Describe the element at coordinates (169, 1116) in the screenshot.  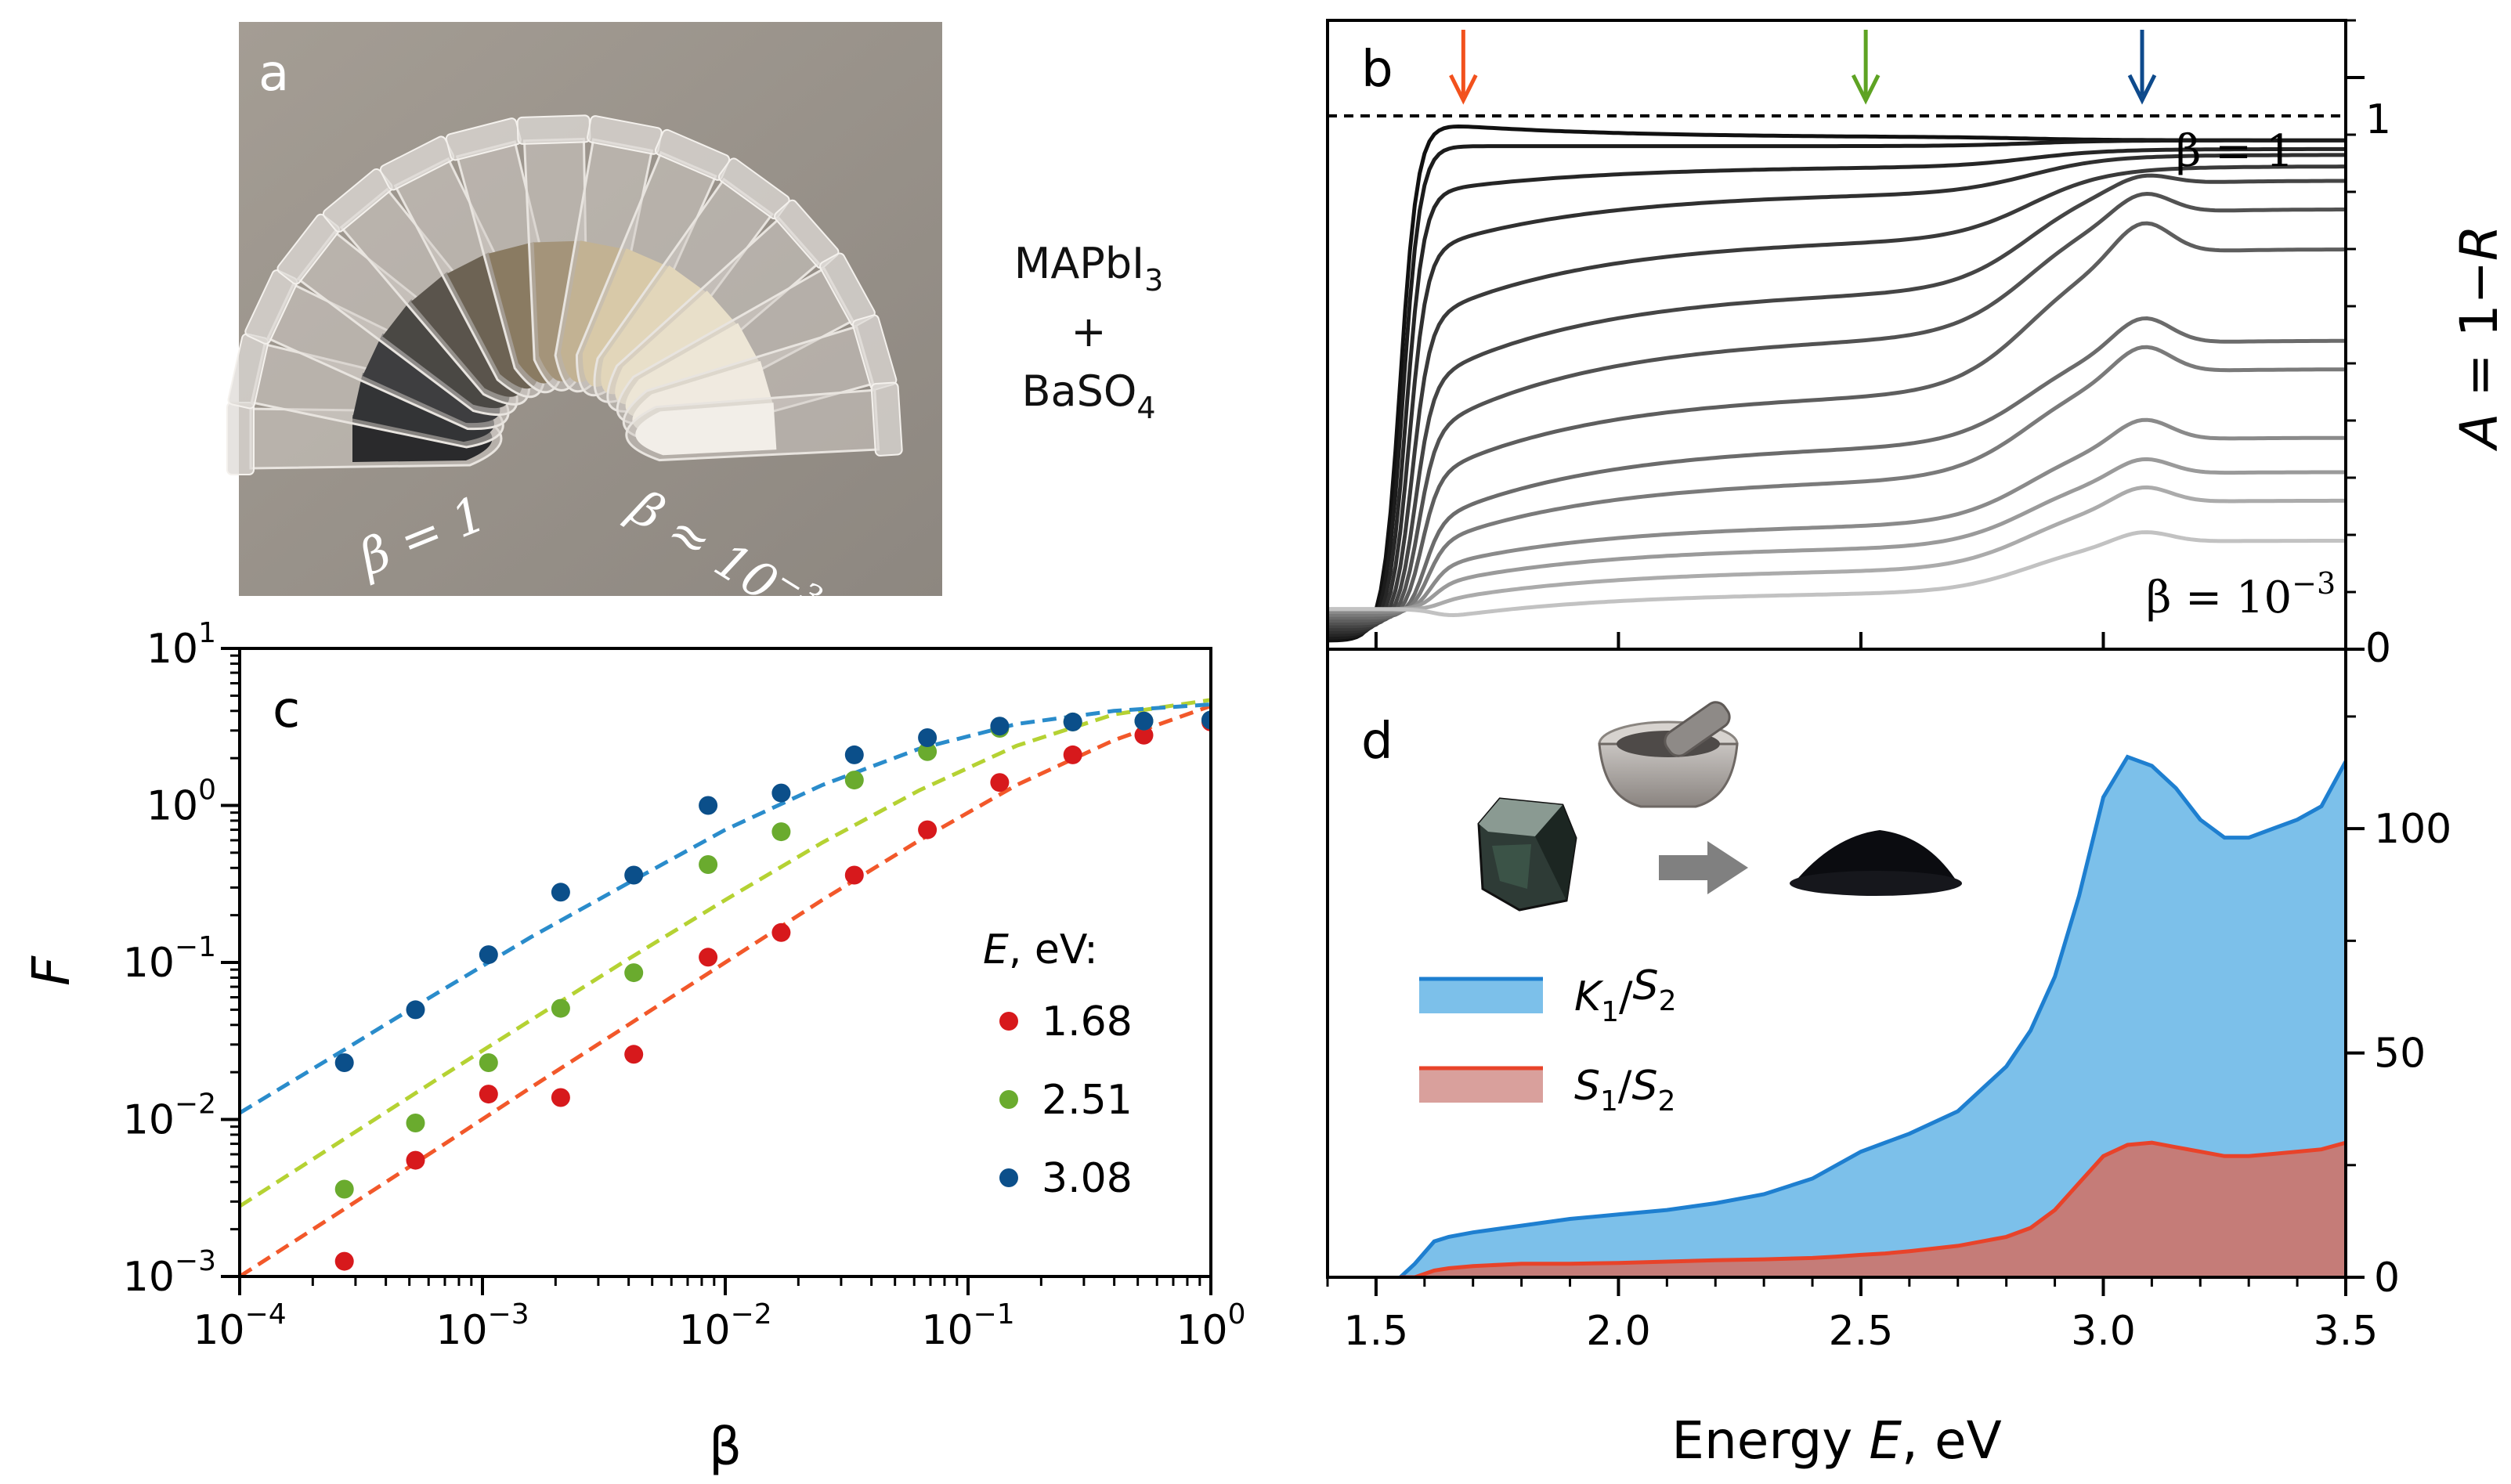
I see `c-ytick-label: 10⁻²` at that location.